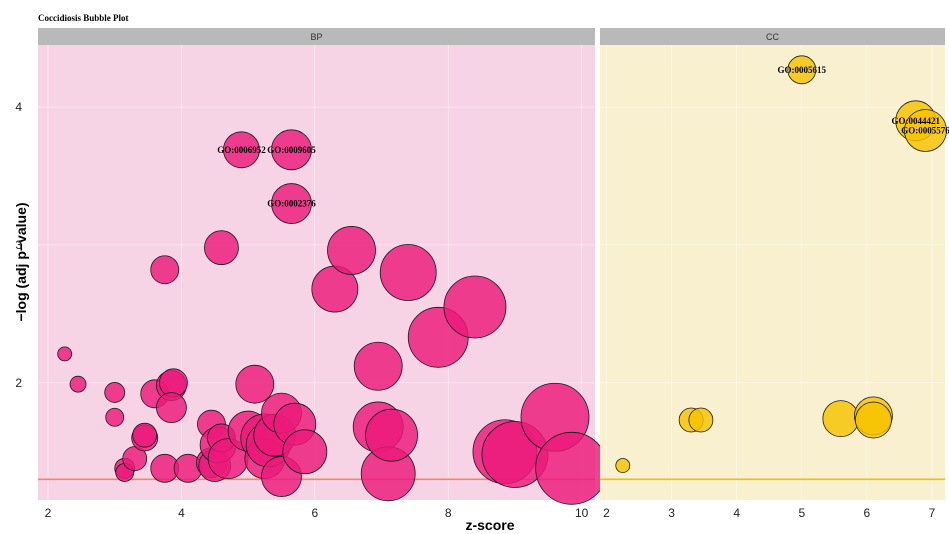  I want to click on go-term-label: GO:0005576, so click(925, 130).